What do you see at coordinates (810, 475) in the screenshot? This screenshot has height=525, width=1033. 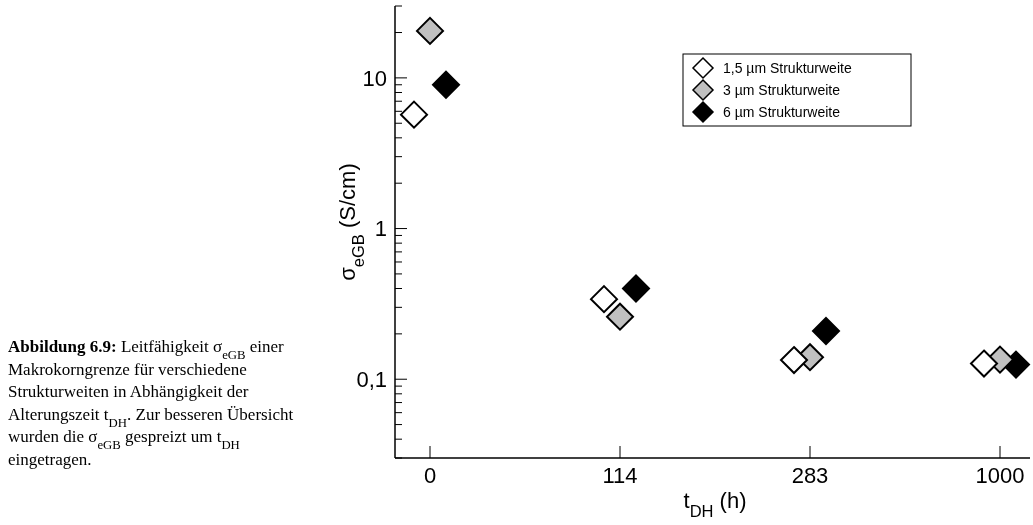 I see `x-tick-label: 283` at bounding box center [810, 475].